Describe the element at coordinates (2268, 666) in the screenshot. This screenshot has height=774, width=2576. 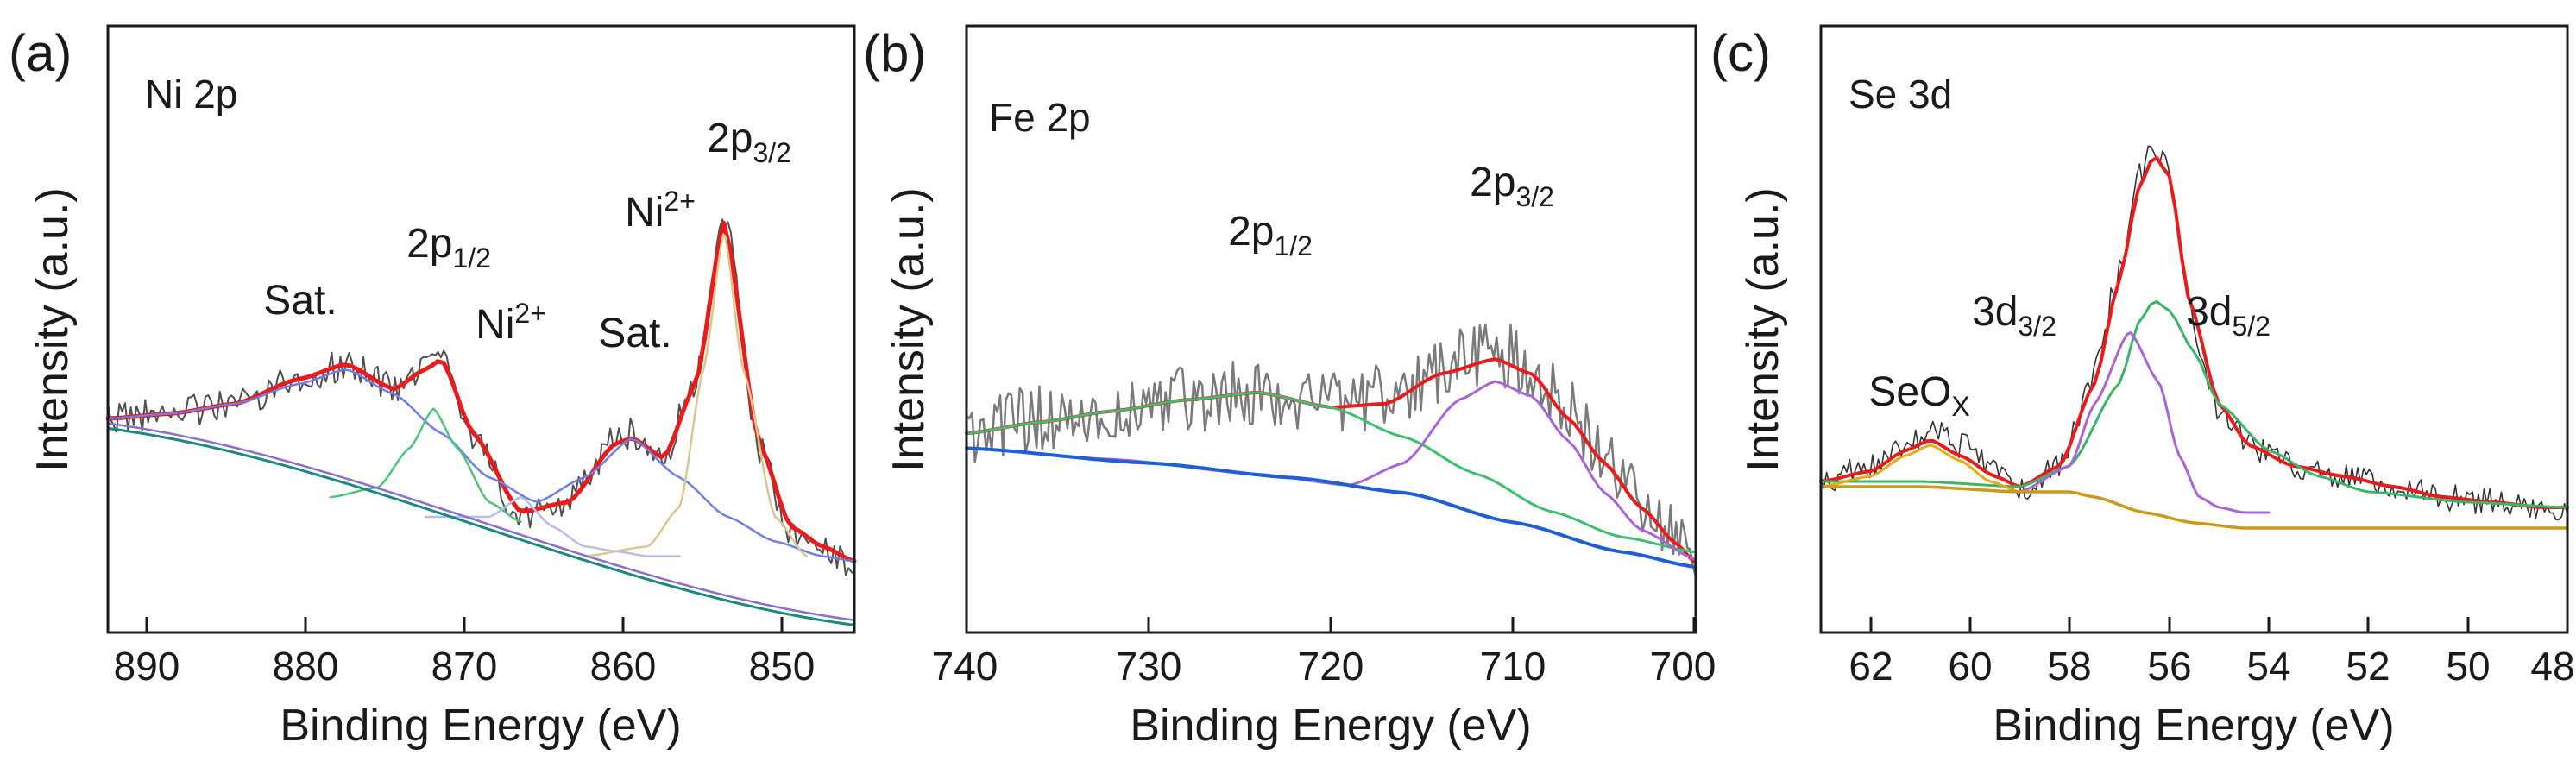
I see `panel-c-tick-label: 54` at that location.